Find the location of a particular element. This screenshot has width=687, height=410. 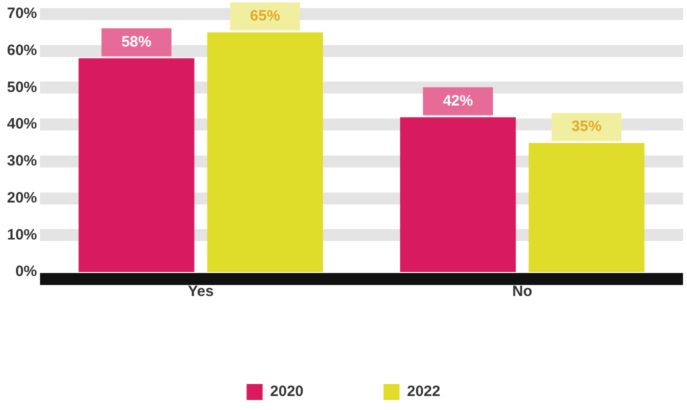

x-tick-label: No is located at coordinates (522, 291).